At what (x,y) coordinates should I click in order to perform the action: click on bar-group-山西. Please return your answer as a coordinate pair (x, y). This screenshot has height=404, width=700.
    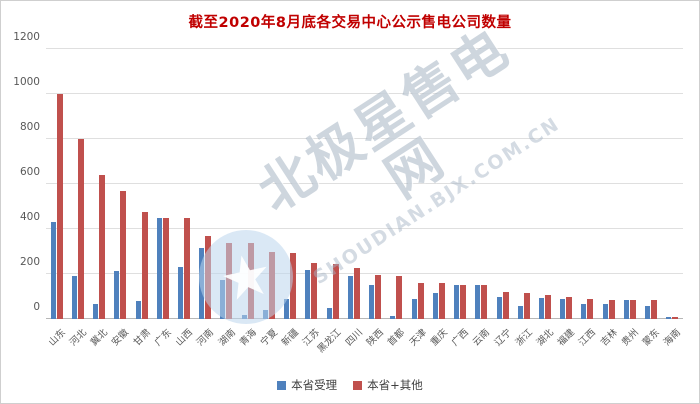
    Looking at the image, I should click on (183, 184).